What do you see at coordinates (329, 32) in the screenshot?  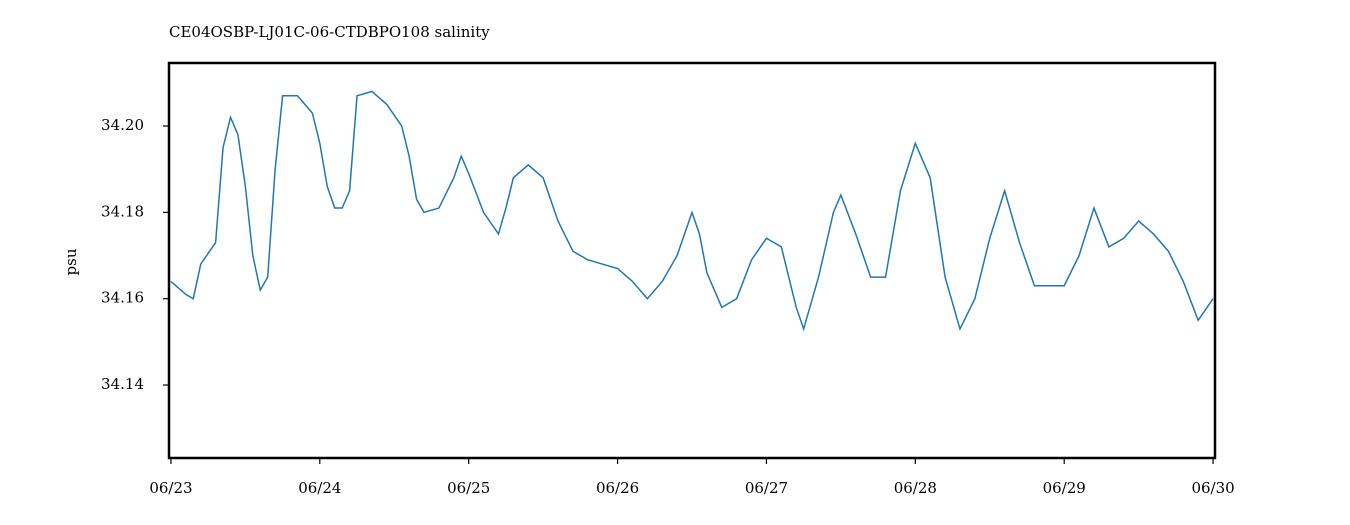 I see `chart-title: CE04OSBP-LJ01C-06-CTDBPO108 salinity` at bounding box center [329, 32].